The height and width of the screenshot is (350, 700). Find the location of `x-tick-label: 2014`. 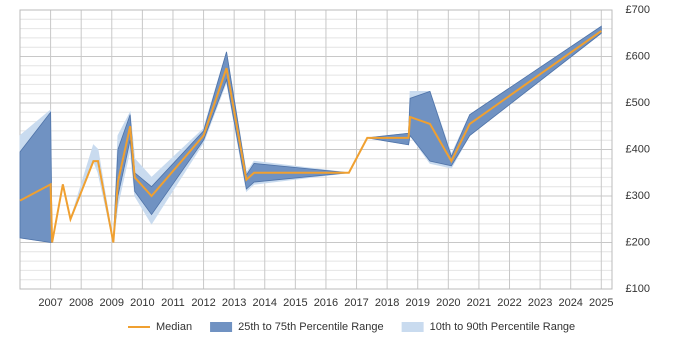

x-tick-label: 2014 is located at coordinates (265, 303).